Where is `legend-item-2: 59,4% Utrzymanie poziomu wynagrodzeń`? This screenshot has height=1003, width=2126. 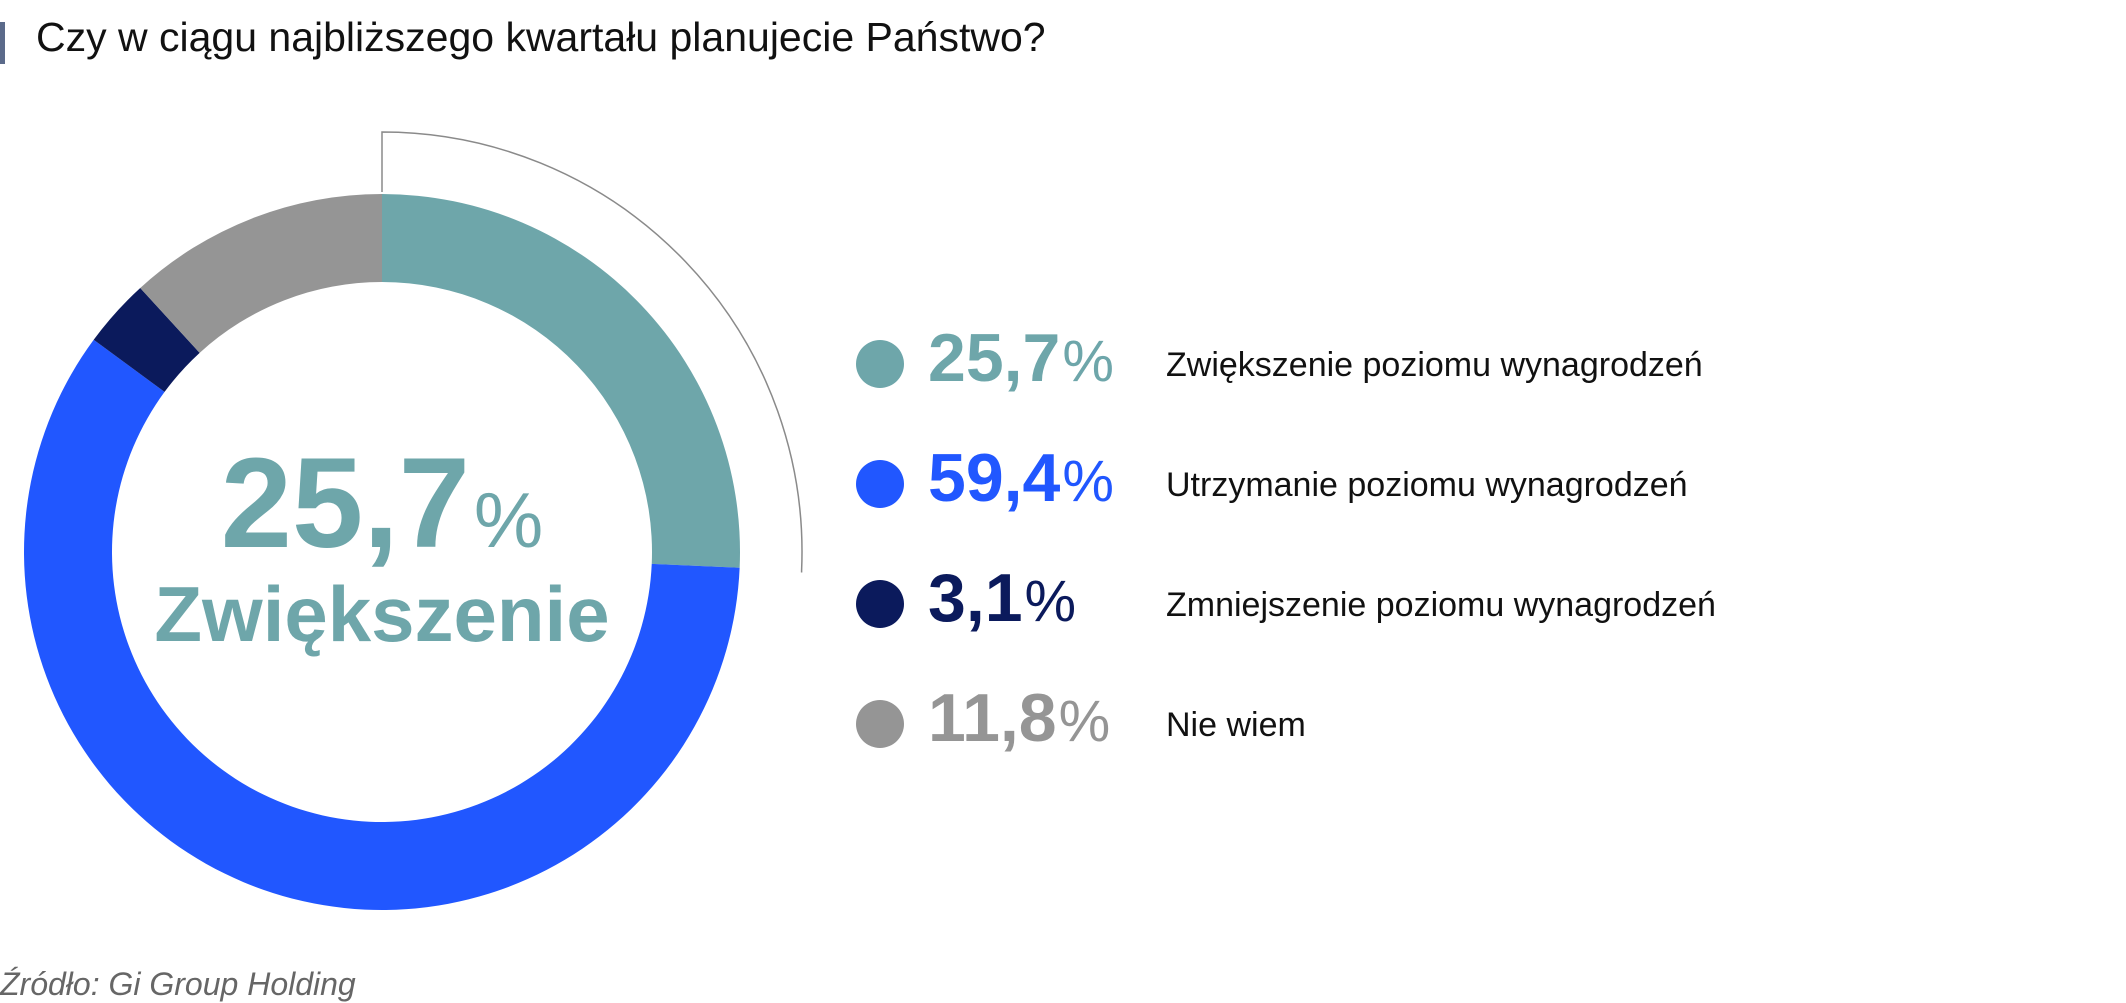 legend-item-2: 59,4% Utrzymanie poziomu wynagrodzeń is located at coordinates (1356, 507).